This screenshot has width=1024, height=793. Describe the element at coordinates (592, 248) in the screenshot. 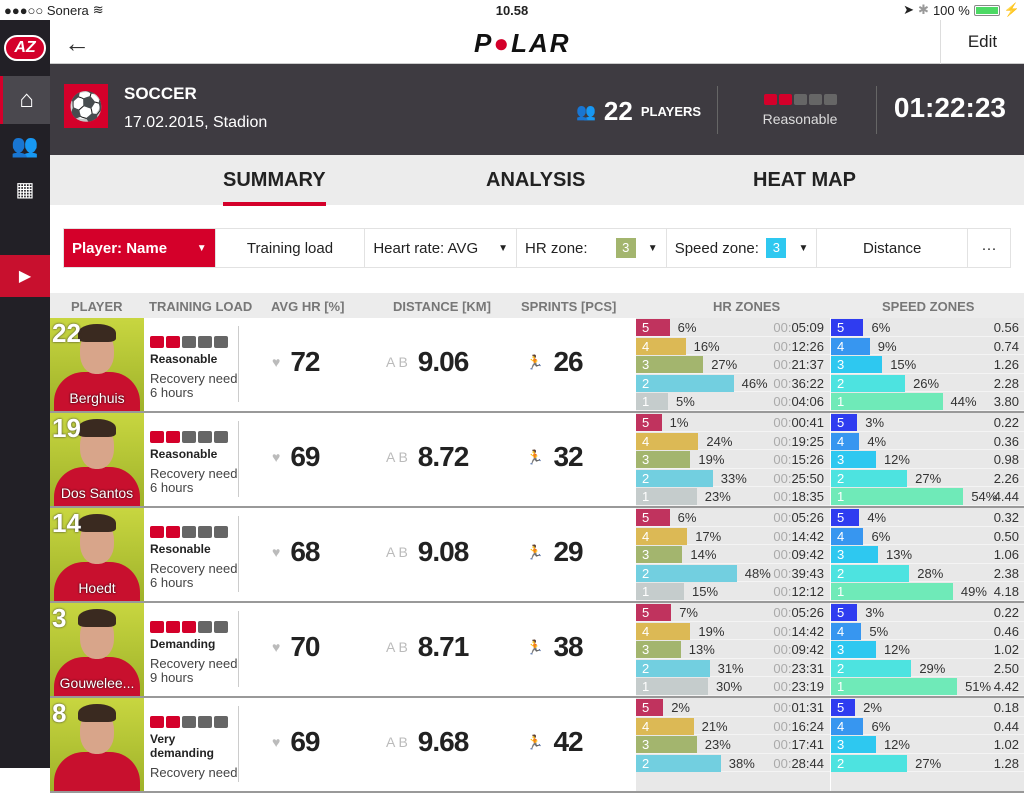

I see `hr-zone-dropdown: HR zone: 3 ▼` at that location.